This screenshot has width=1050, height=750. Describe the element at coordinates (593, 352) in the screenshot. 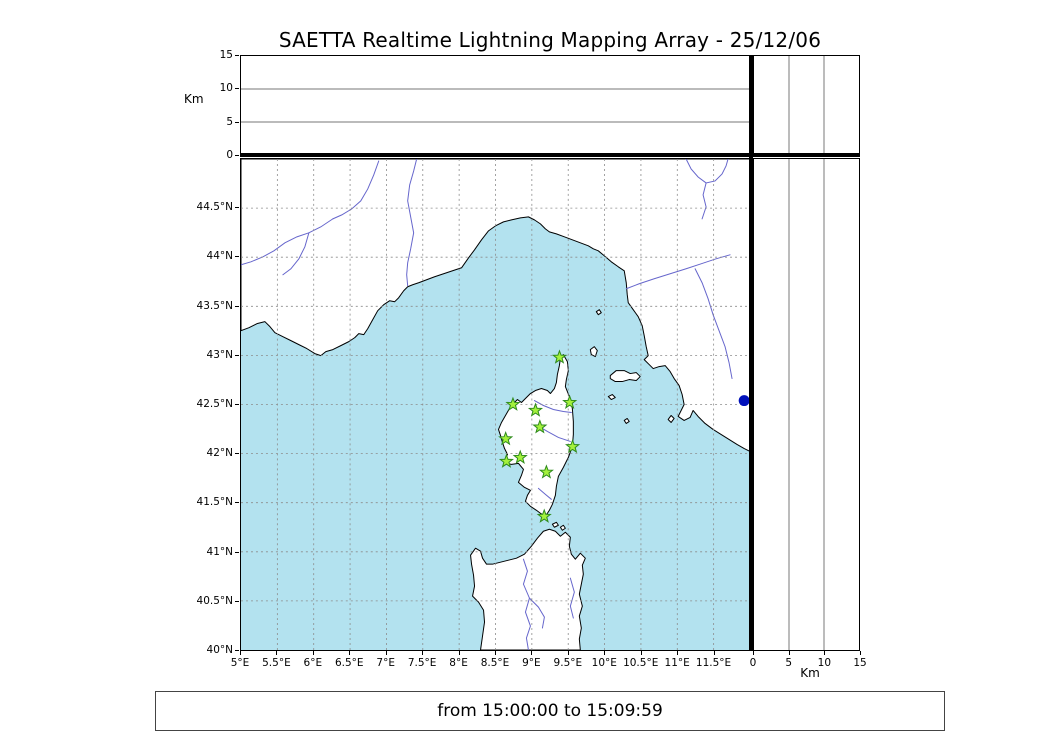

I see `island-capraia` at that location.